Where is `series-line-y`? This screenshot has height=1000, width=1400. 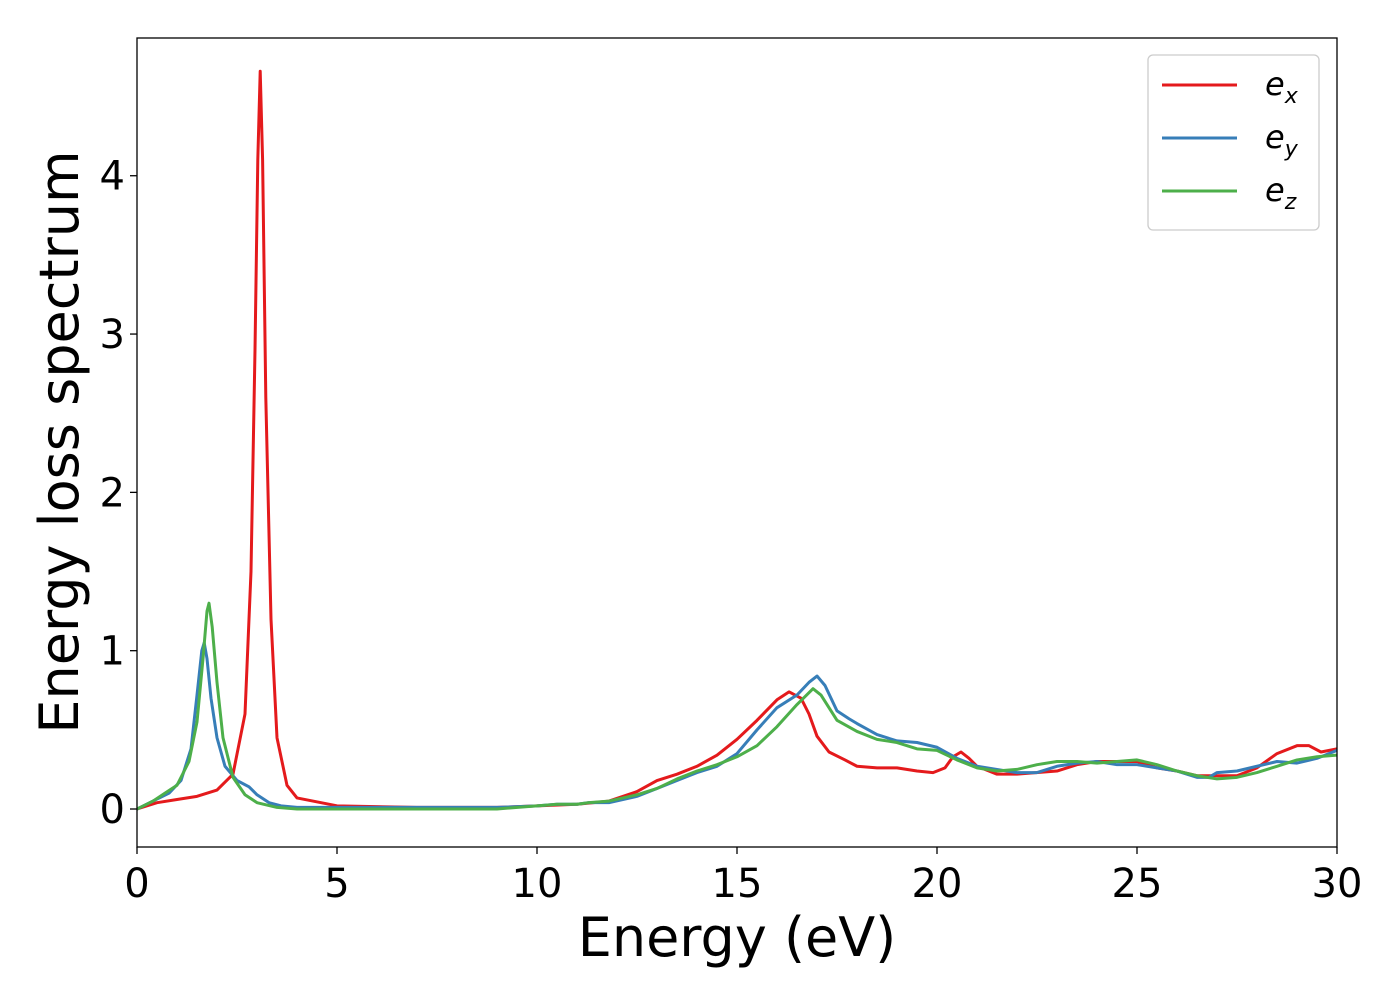 series-line-y is located at coordinates (737, 726).